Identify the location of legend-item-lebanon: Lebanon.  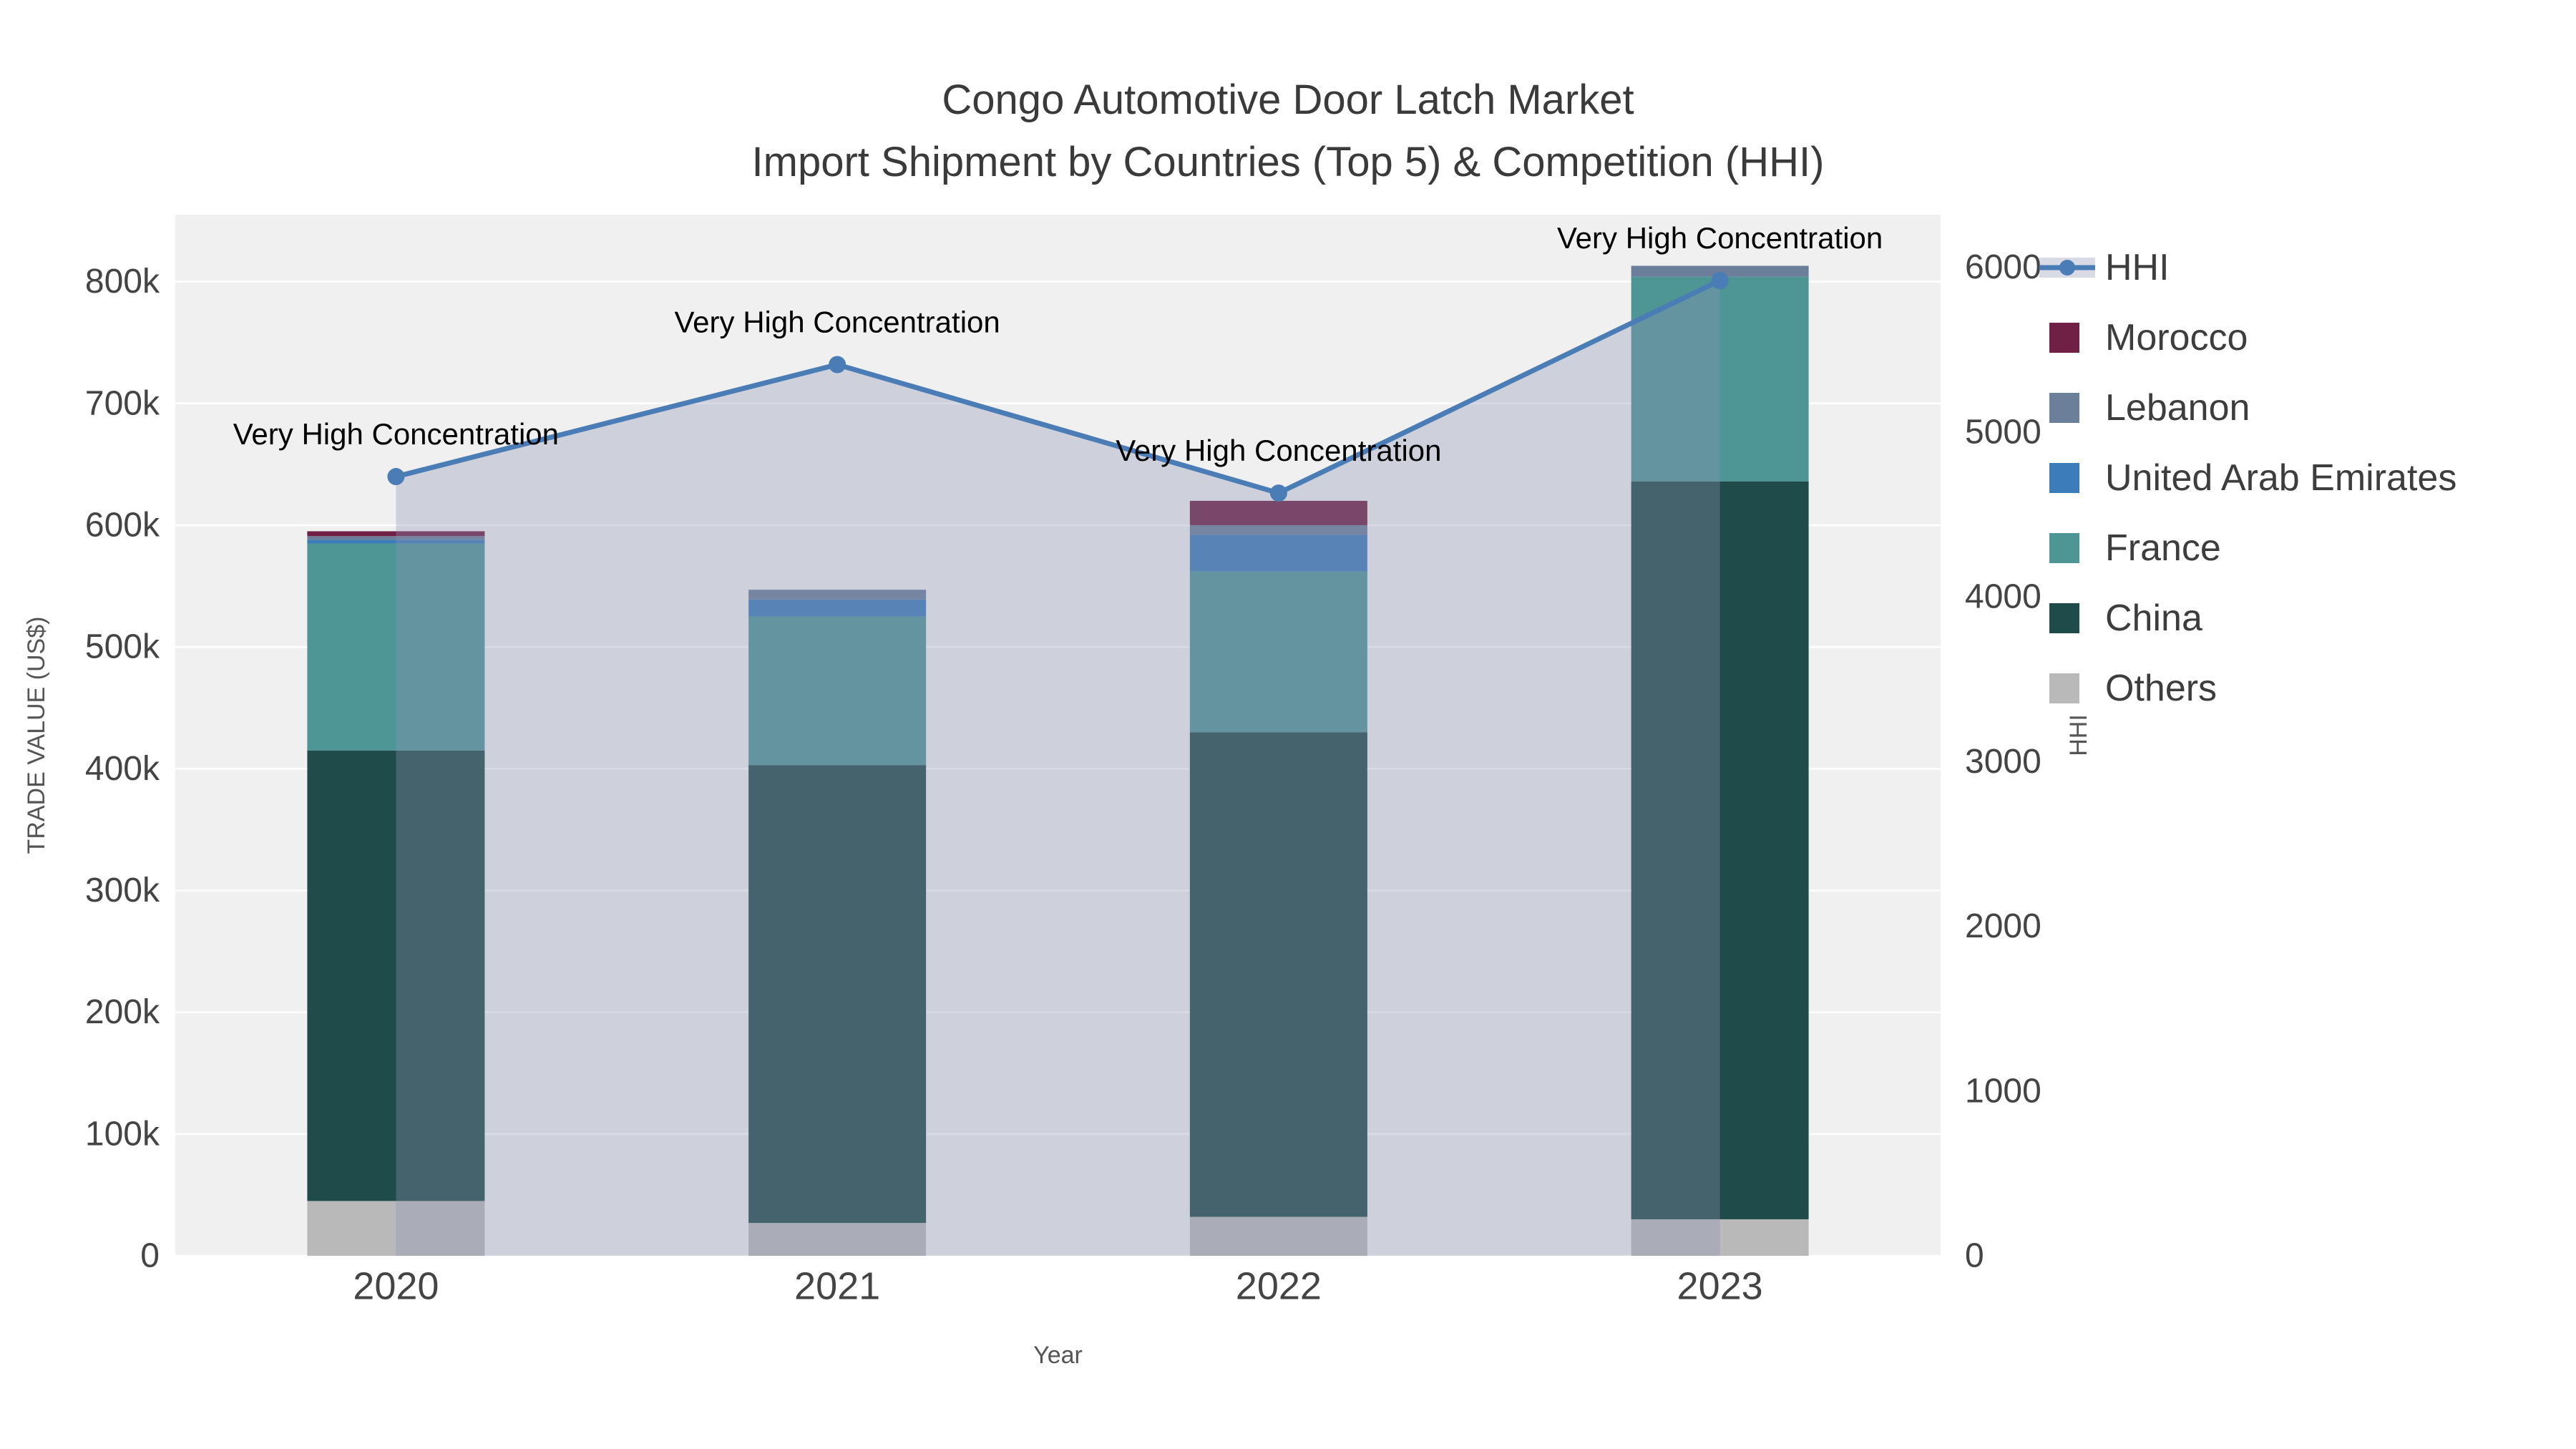
(2149, 408).